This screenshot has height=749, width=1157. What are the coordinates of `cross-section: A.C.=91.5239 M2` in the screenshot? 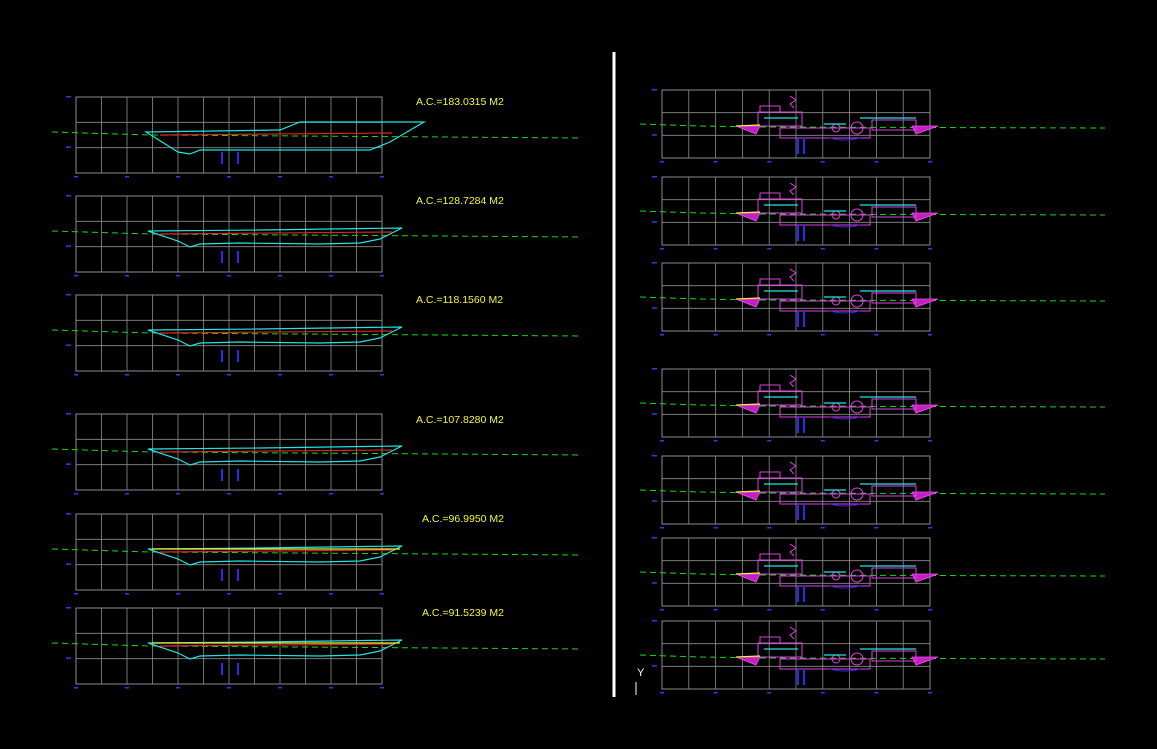 It's located at (317, 648).